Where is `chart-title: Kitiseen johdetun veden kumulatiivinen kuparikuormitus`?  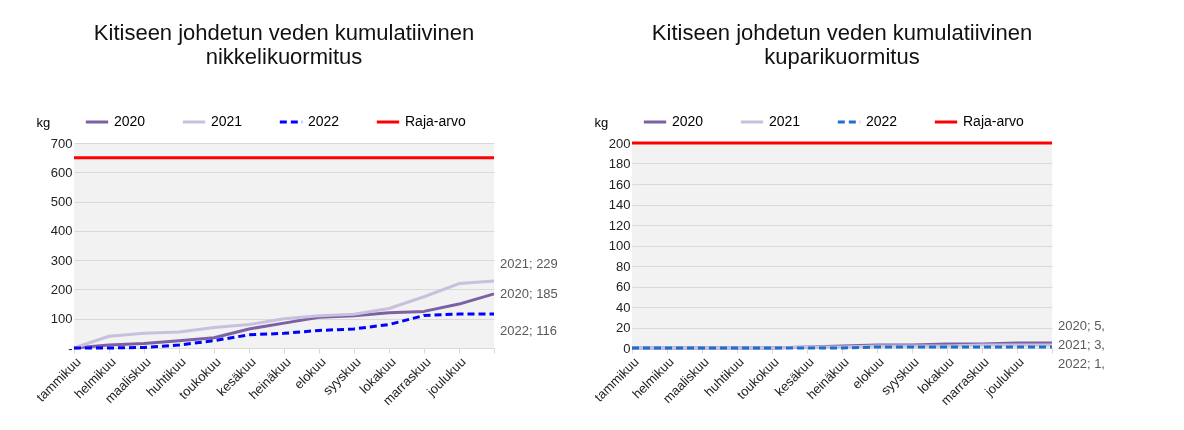
chart-title: Kitiseen johdetun veden kumulatiivinen kuparikuormitus is located at coordinates (842, 44).